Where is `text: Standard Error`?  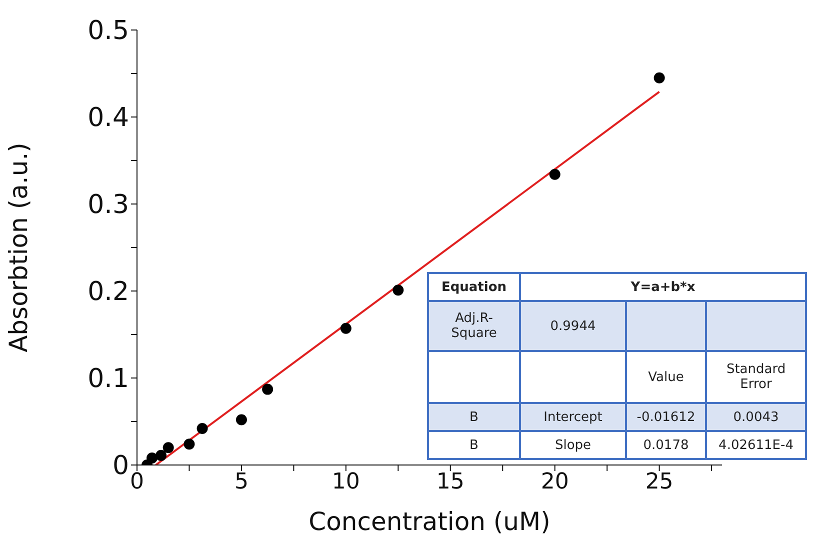
text: Standard Error is located at coordinates (756, 377).